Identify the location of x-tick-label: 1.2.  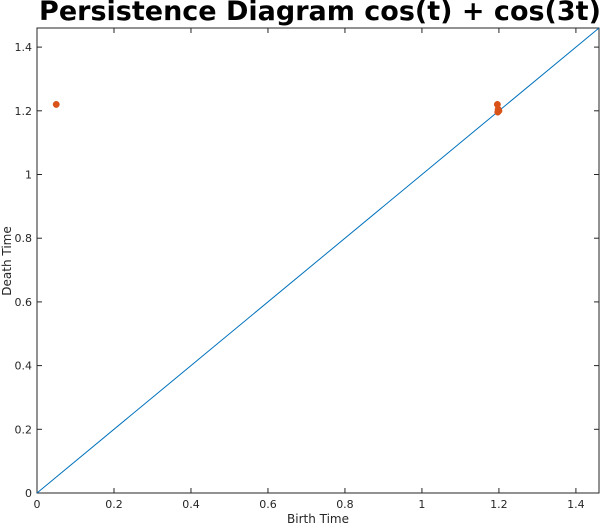
(499, 504).